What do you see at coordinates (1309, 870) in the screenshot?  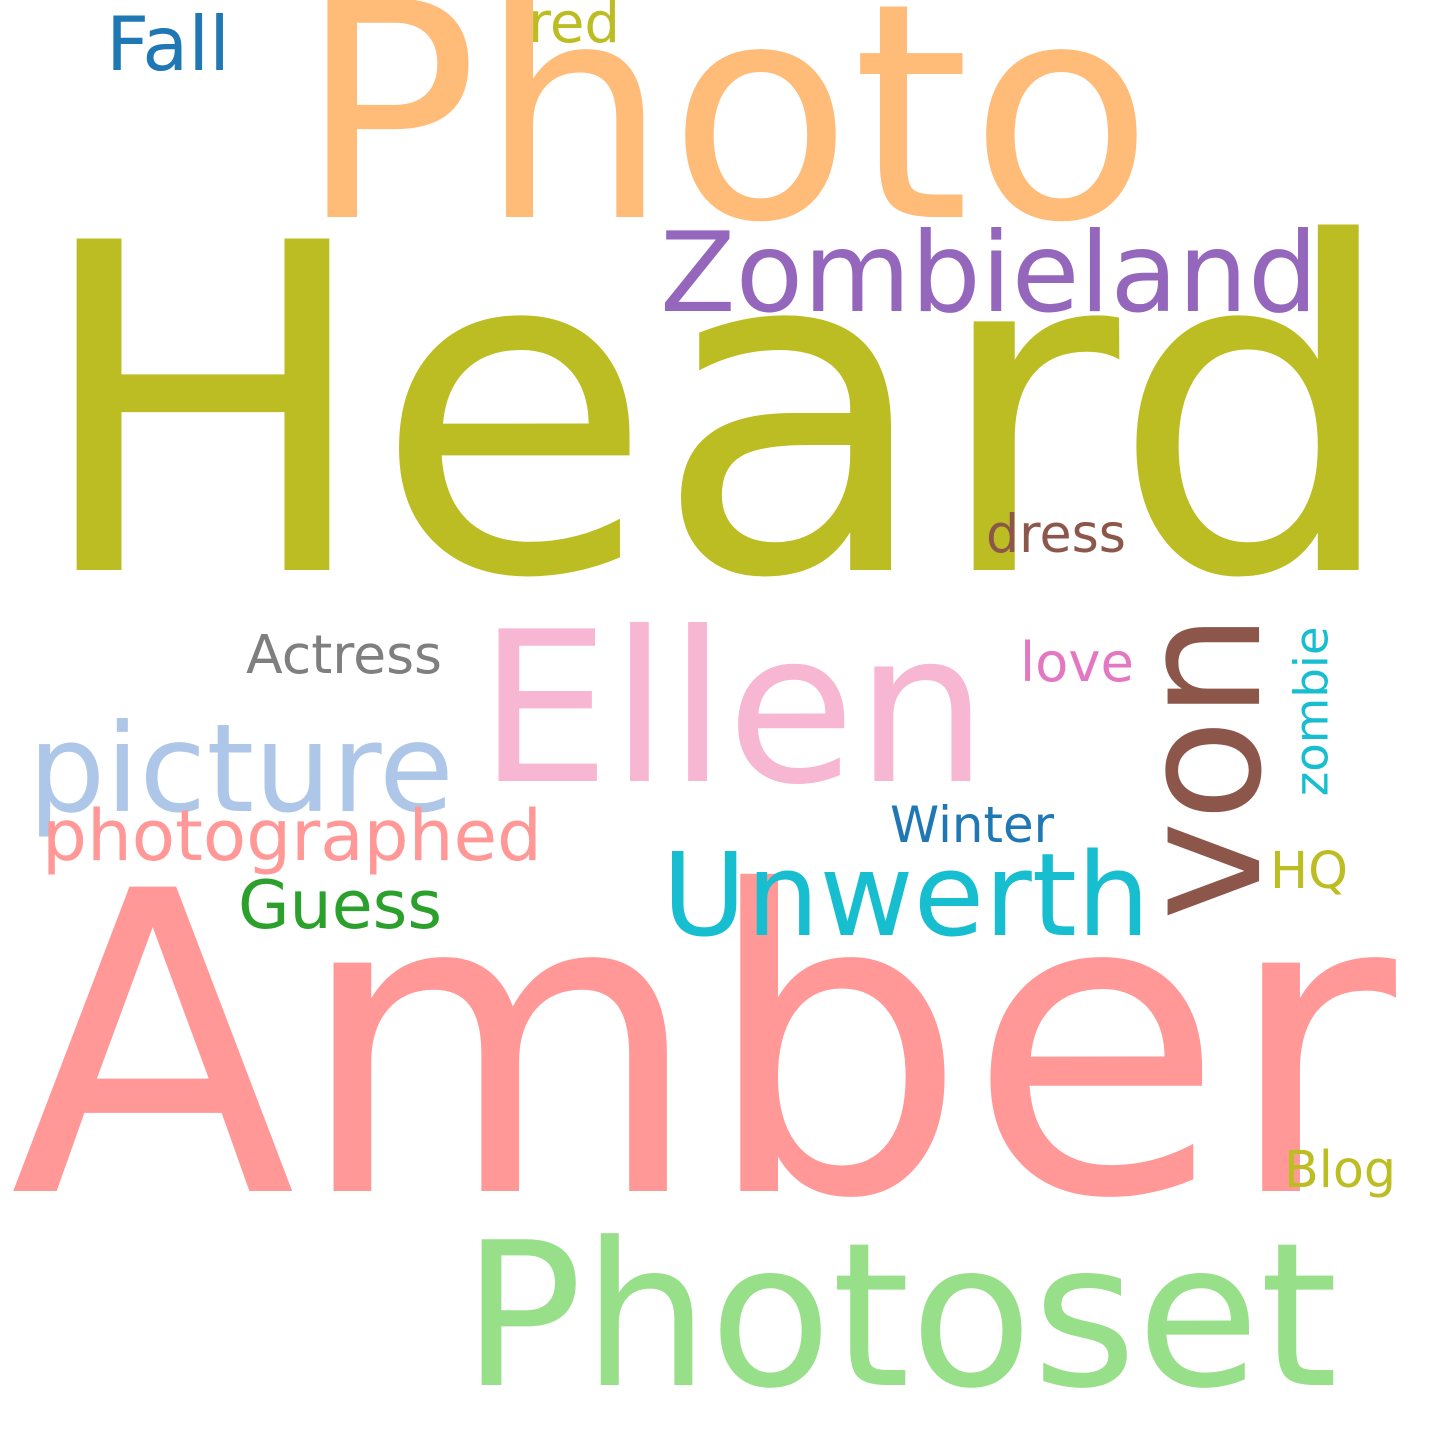 I see `word-hq: HQ` at bounding box center [1309, 870].